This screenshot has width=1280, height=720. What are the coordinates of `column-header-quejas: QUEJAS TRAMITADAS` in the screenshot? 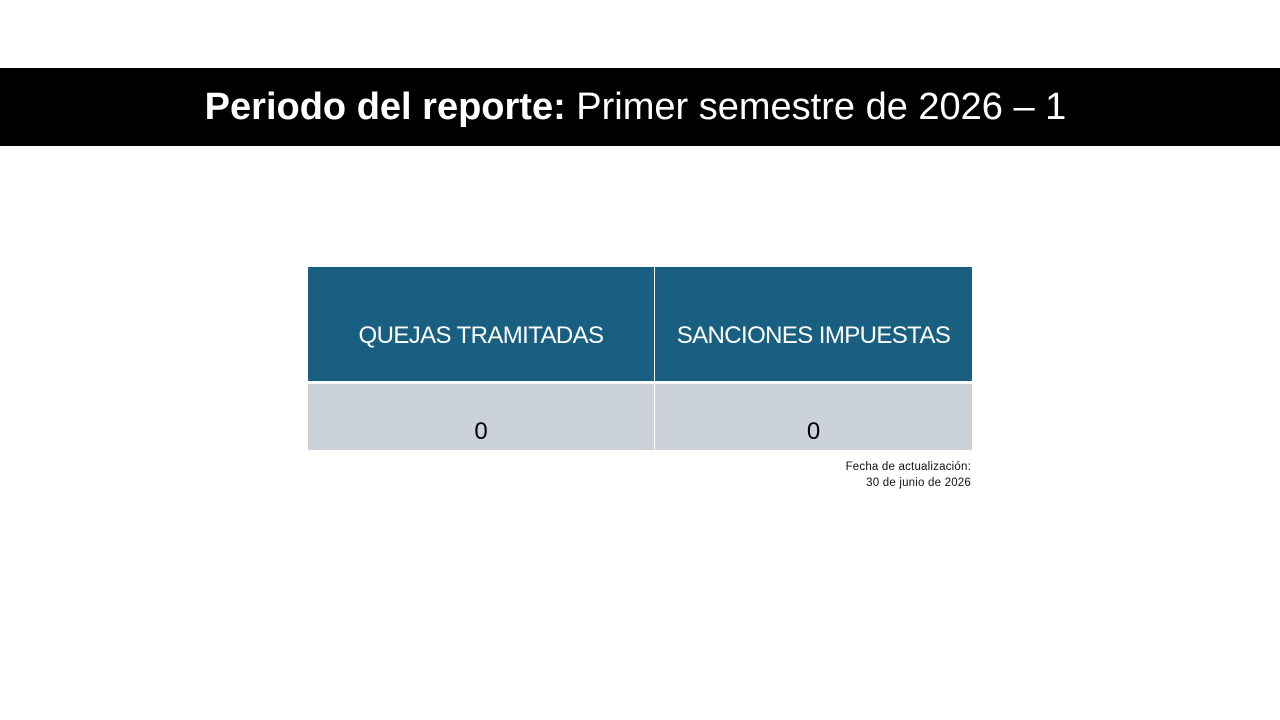 It's located at (481, 325).